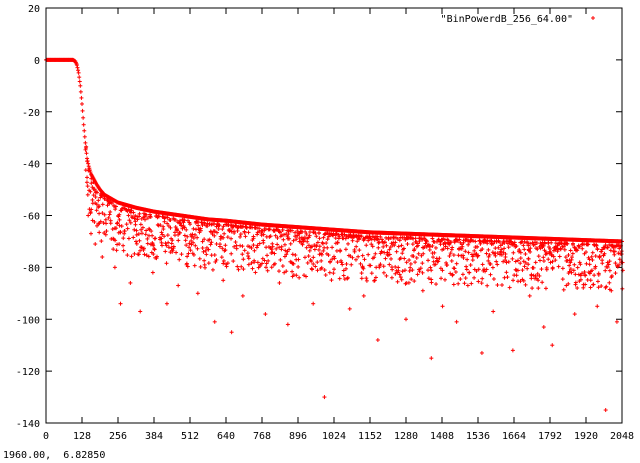  I want to click on x-tick-label: 1920, so click(586, 436).